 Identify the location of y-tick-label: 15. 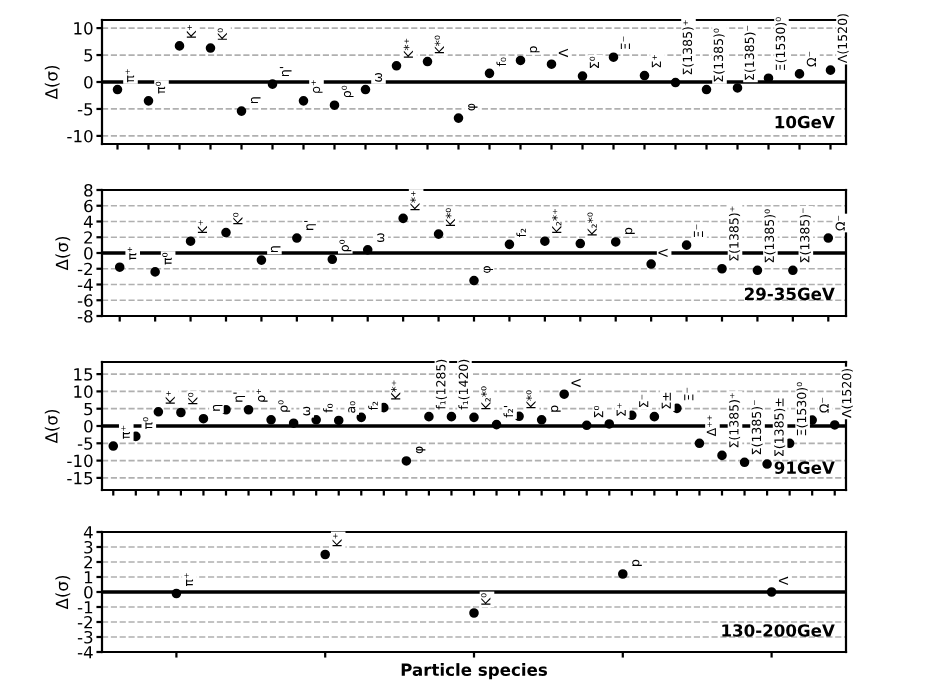
(83, 374).